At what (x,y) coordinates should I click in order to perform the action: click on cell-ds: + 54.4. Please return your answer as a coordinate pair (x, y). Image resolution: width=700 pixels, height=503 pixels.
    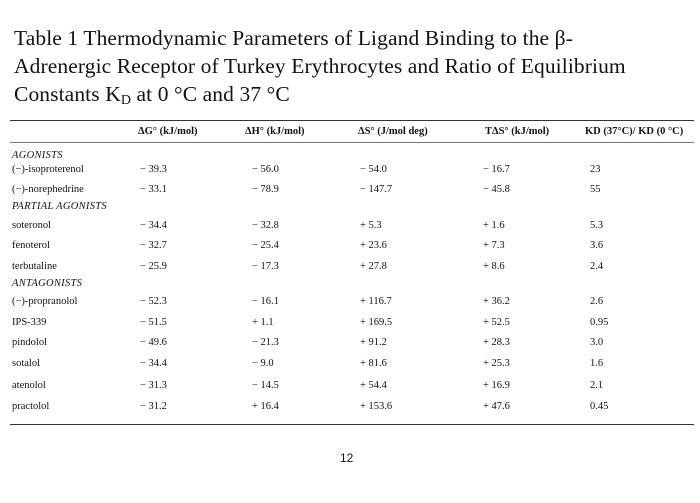
    Looking at the image, I should click on (373, 385).